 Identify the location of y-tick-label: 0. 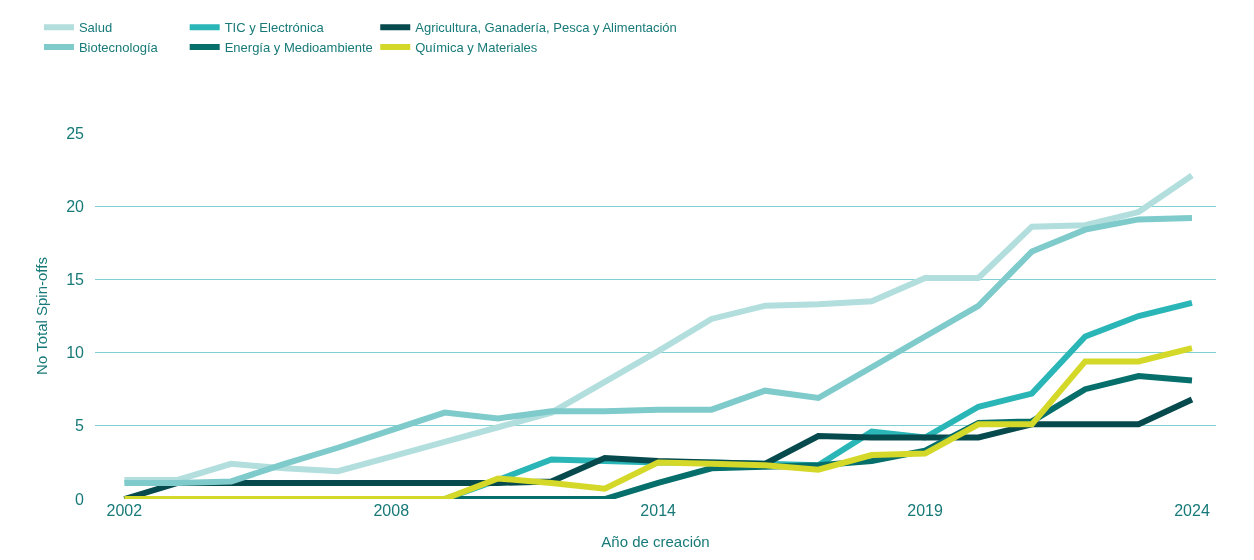
(80, 499).